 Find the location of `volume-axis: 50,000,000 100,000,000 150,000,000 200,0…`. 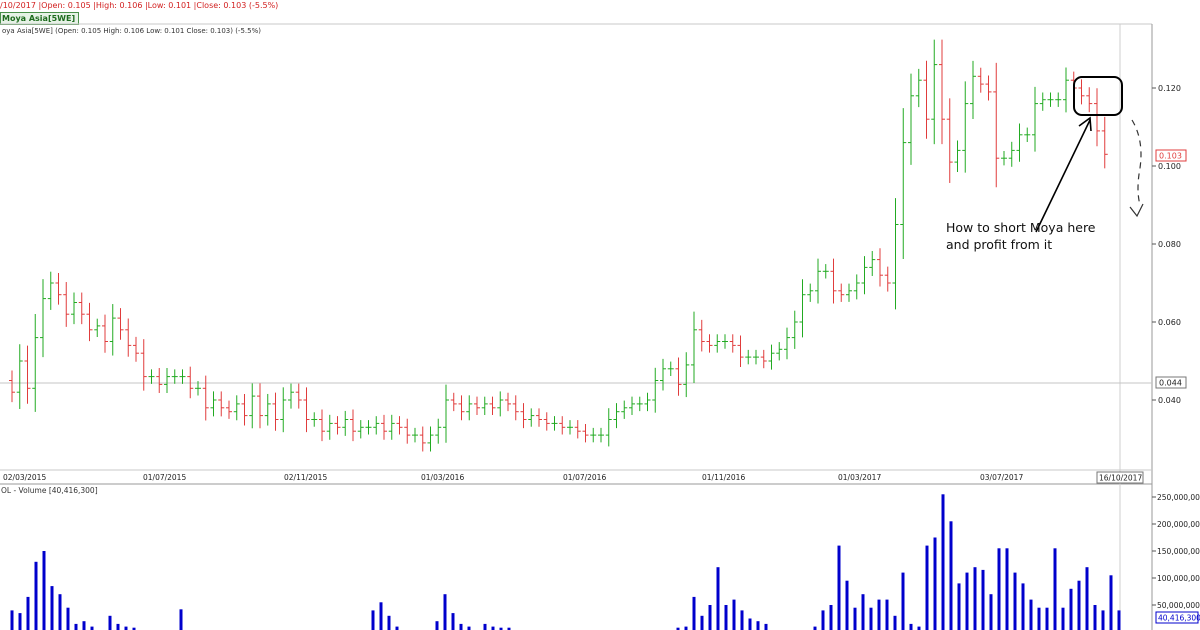

volume-axis: 50,000,000 100,000,000 150,000,000 200,0… is located at coordinates (1176, 558).